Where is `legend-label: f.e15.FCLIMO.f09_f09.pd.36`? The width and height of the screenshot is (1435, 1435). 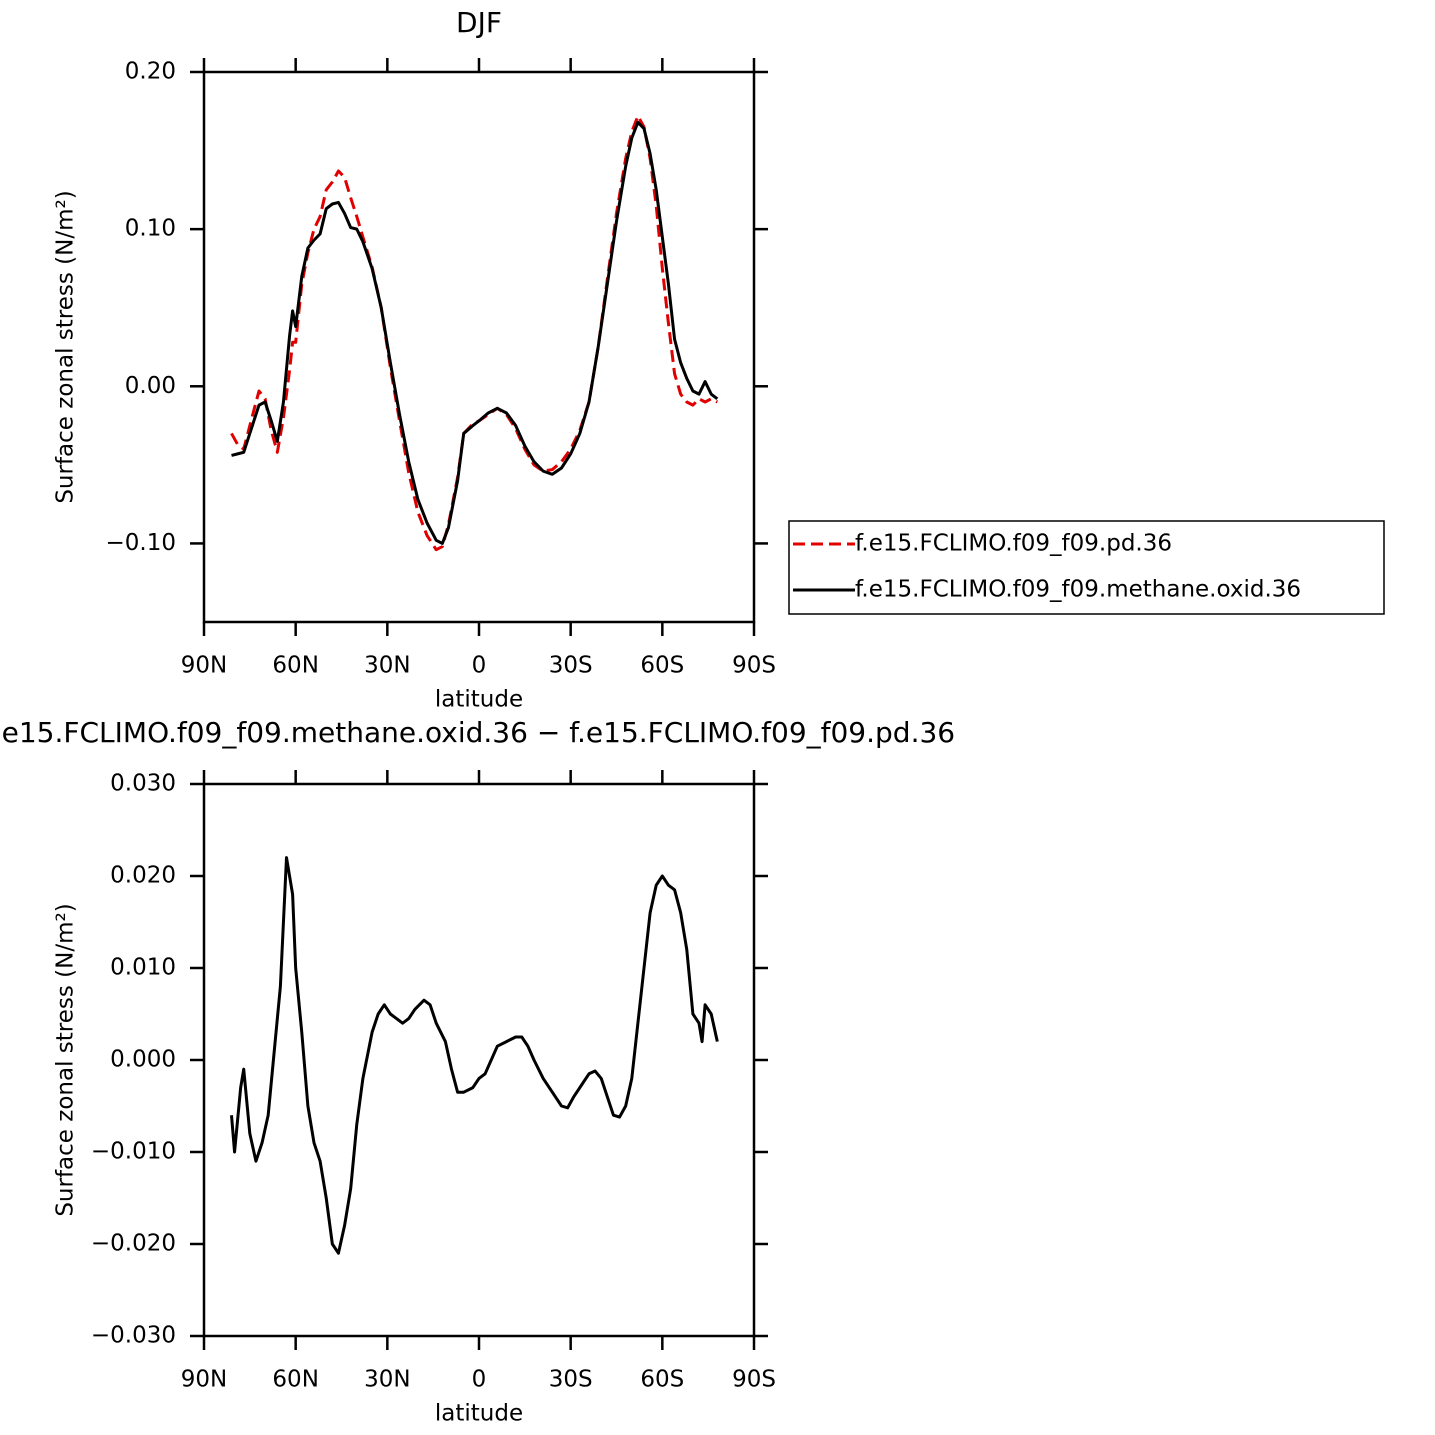 legend-label: f.e15.FCLIMO.f09_f09.pd.36 is located at coordinates (1013, 544).